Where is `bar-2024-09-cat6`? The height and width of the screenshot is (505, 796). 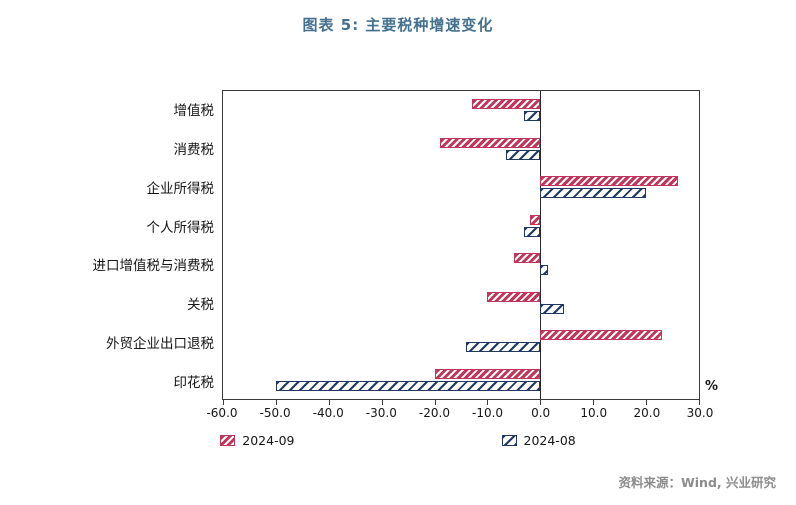 bar-2024-09-cat6 is located at coordinates (601, 335).